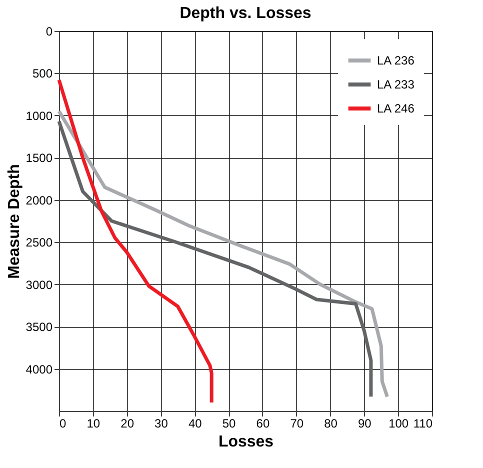 This screenshot has width=483, height=468. What do you see at coordinates (39, 369) in the screenshot?
I see `y-tick-label: 4000` at bounding box center [39, 369].